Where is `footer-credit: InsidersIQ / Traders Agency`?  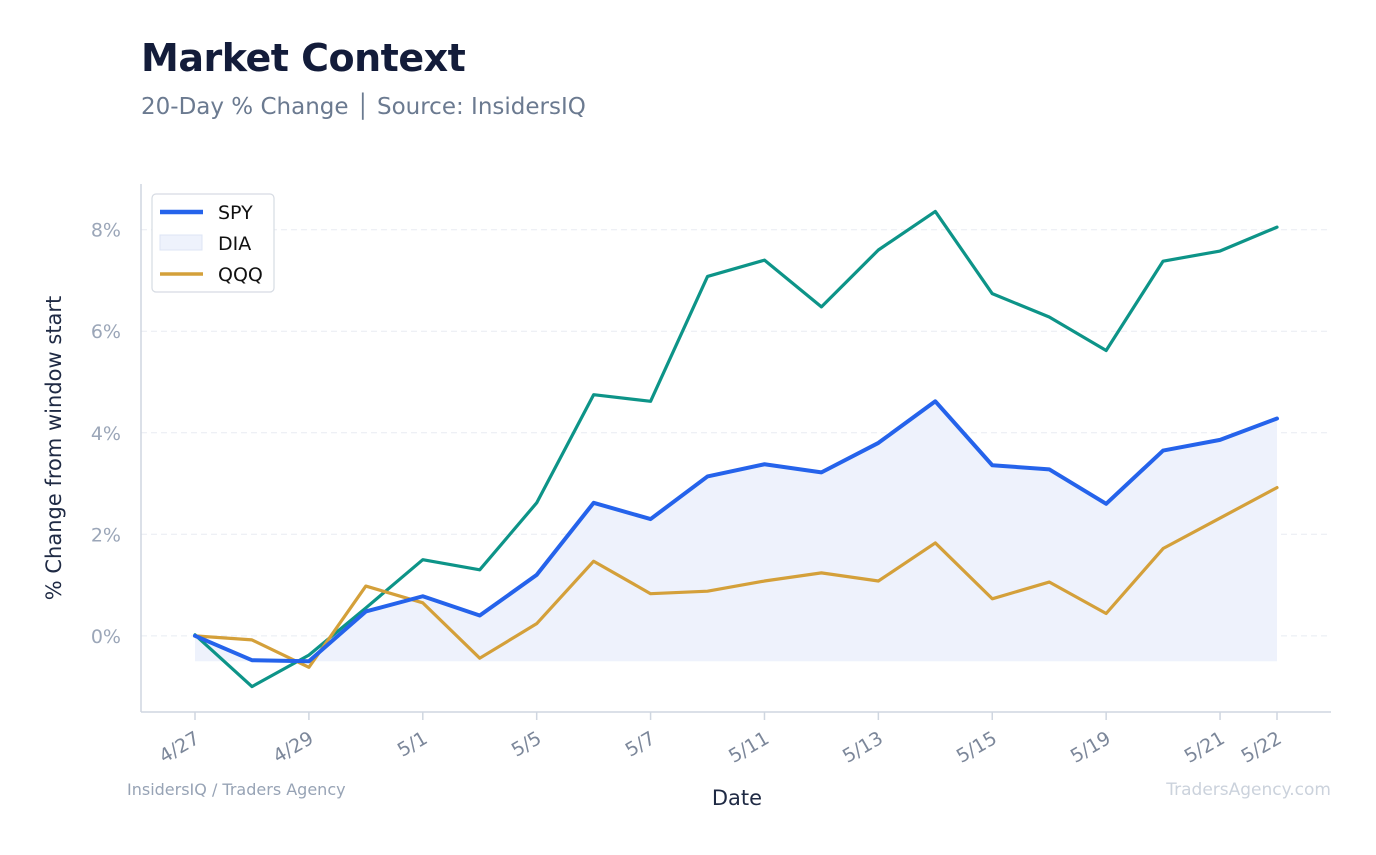
footer-credit: InsidersIQ / Traders Agency is located at coordinates (236, 789).